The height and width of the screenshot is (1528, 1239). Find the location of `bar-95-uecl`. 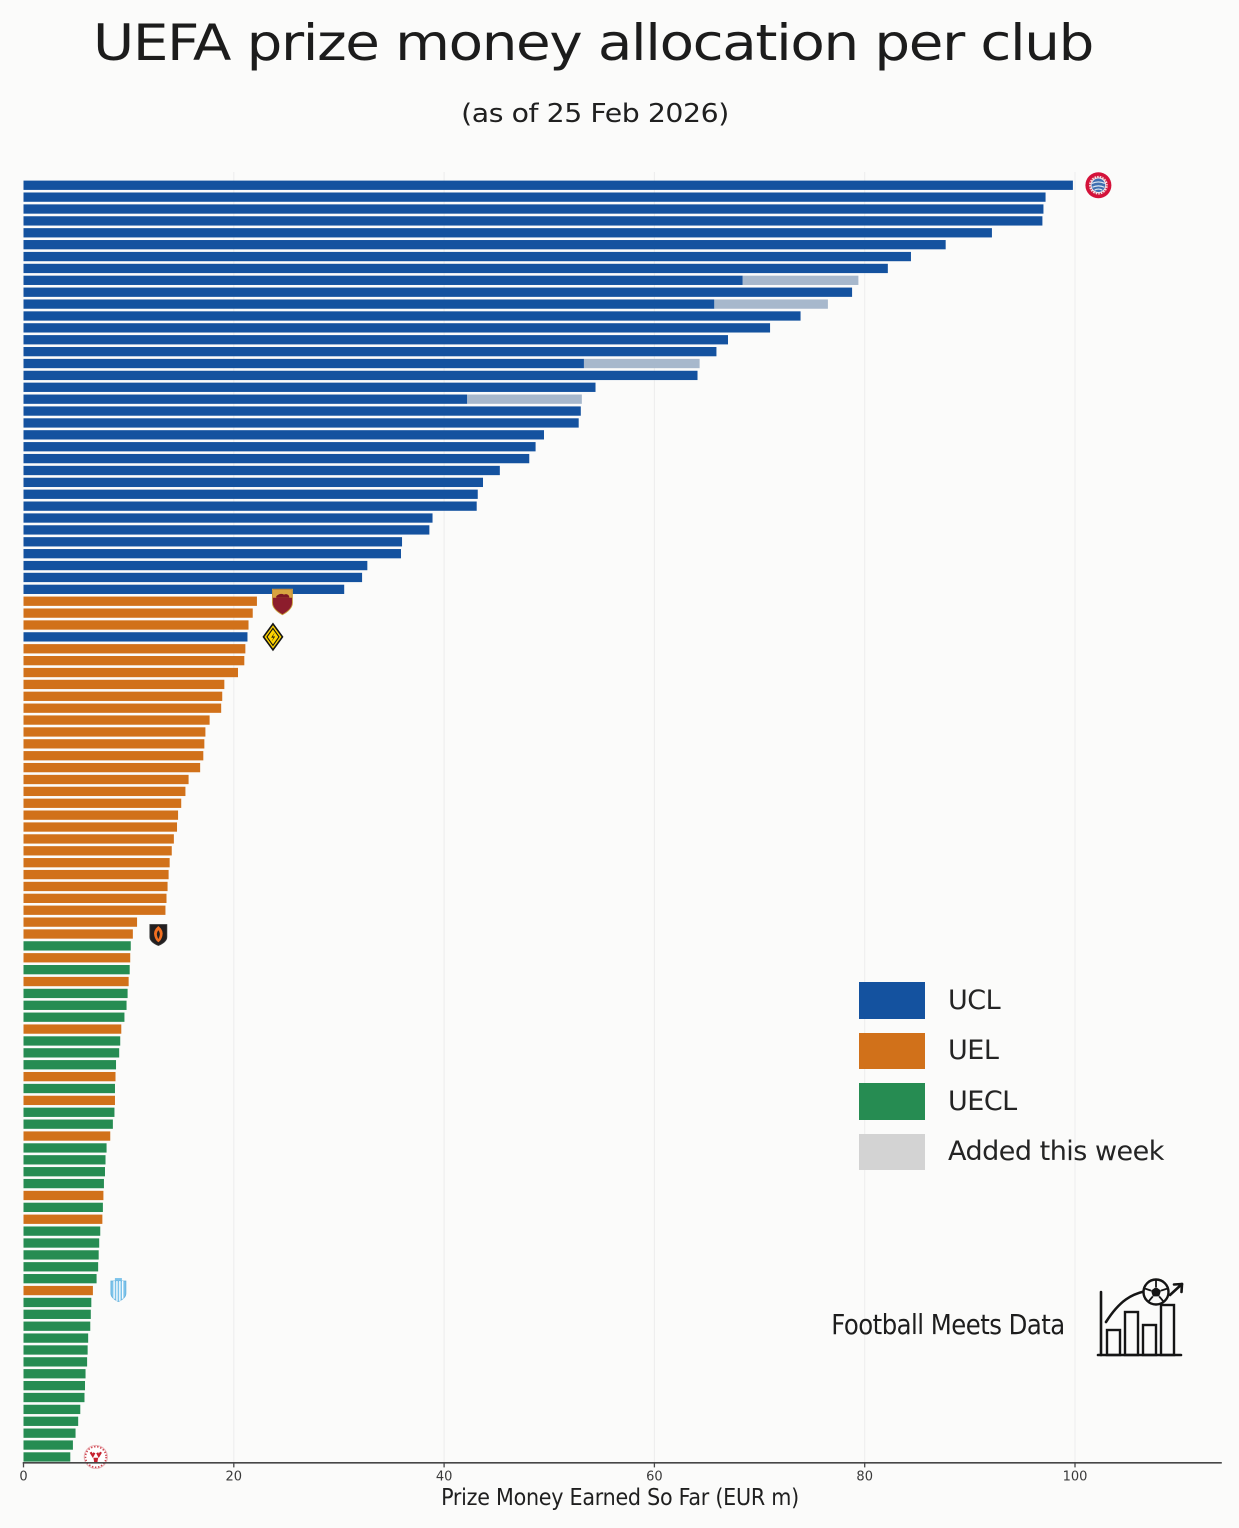

bar-95-uecl is located at coordinates (57, 1302).